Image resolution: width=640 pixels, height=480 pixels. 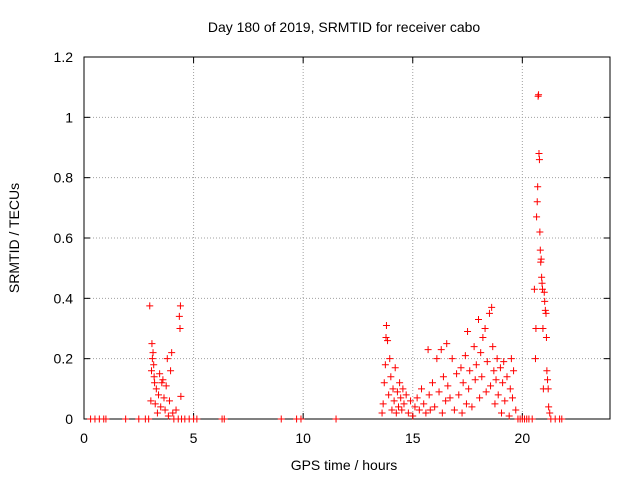 I want to click on x-tick-label: 10, so click(x=303, y=438).